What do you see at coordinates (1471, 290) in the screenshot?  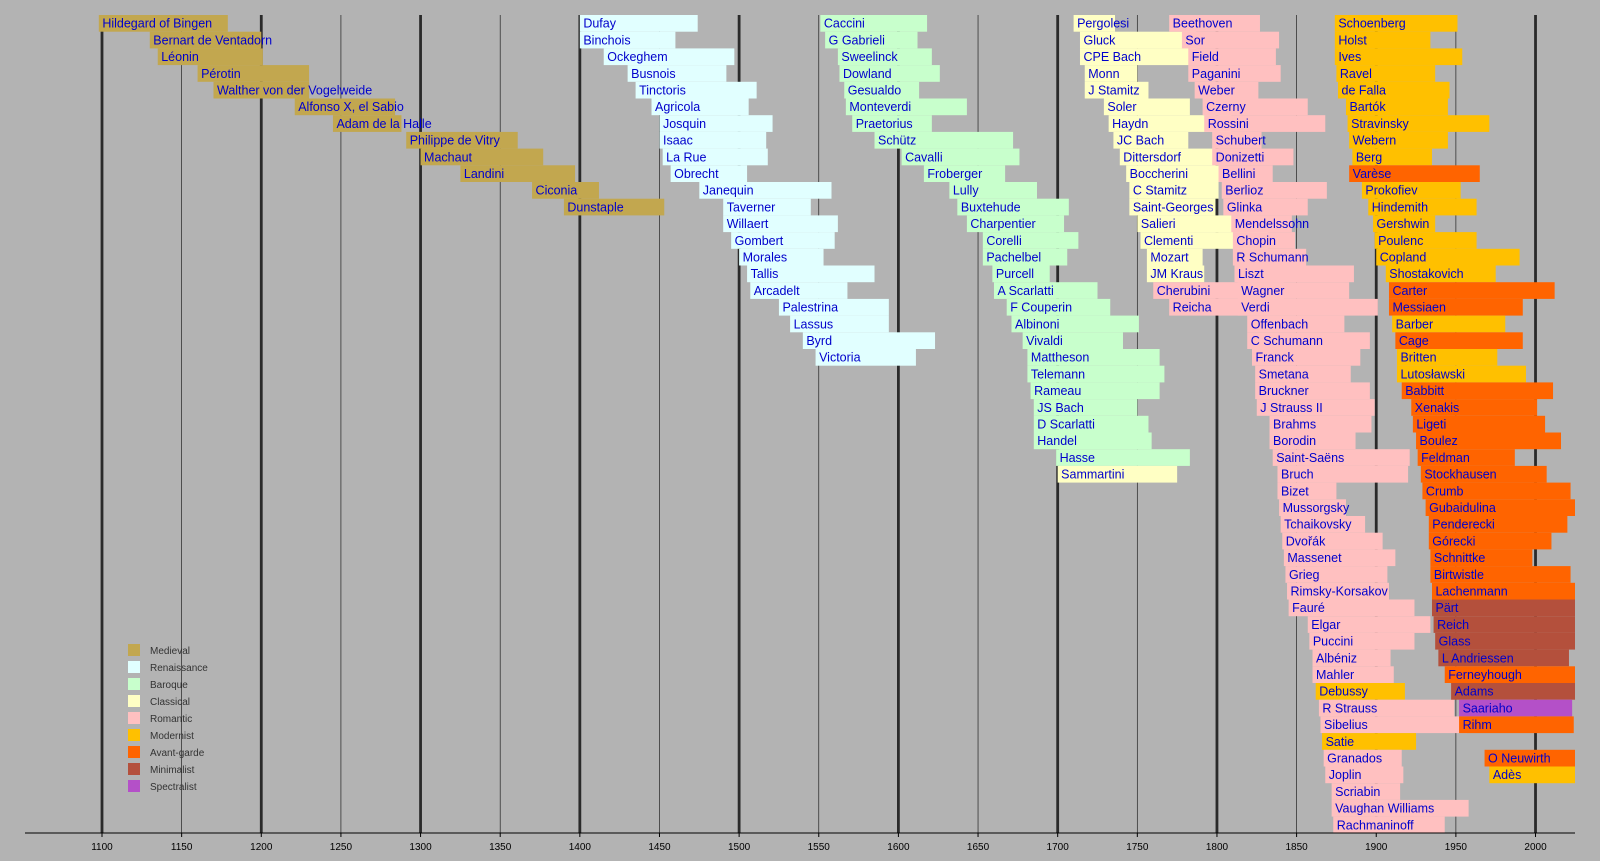 I see `composer-bar-carter: Carter` at bounding box center [1471, 290].